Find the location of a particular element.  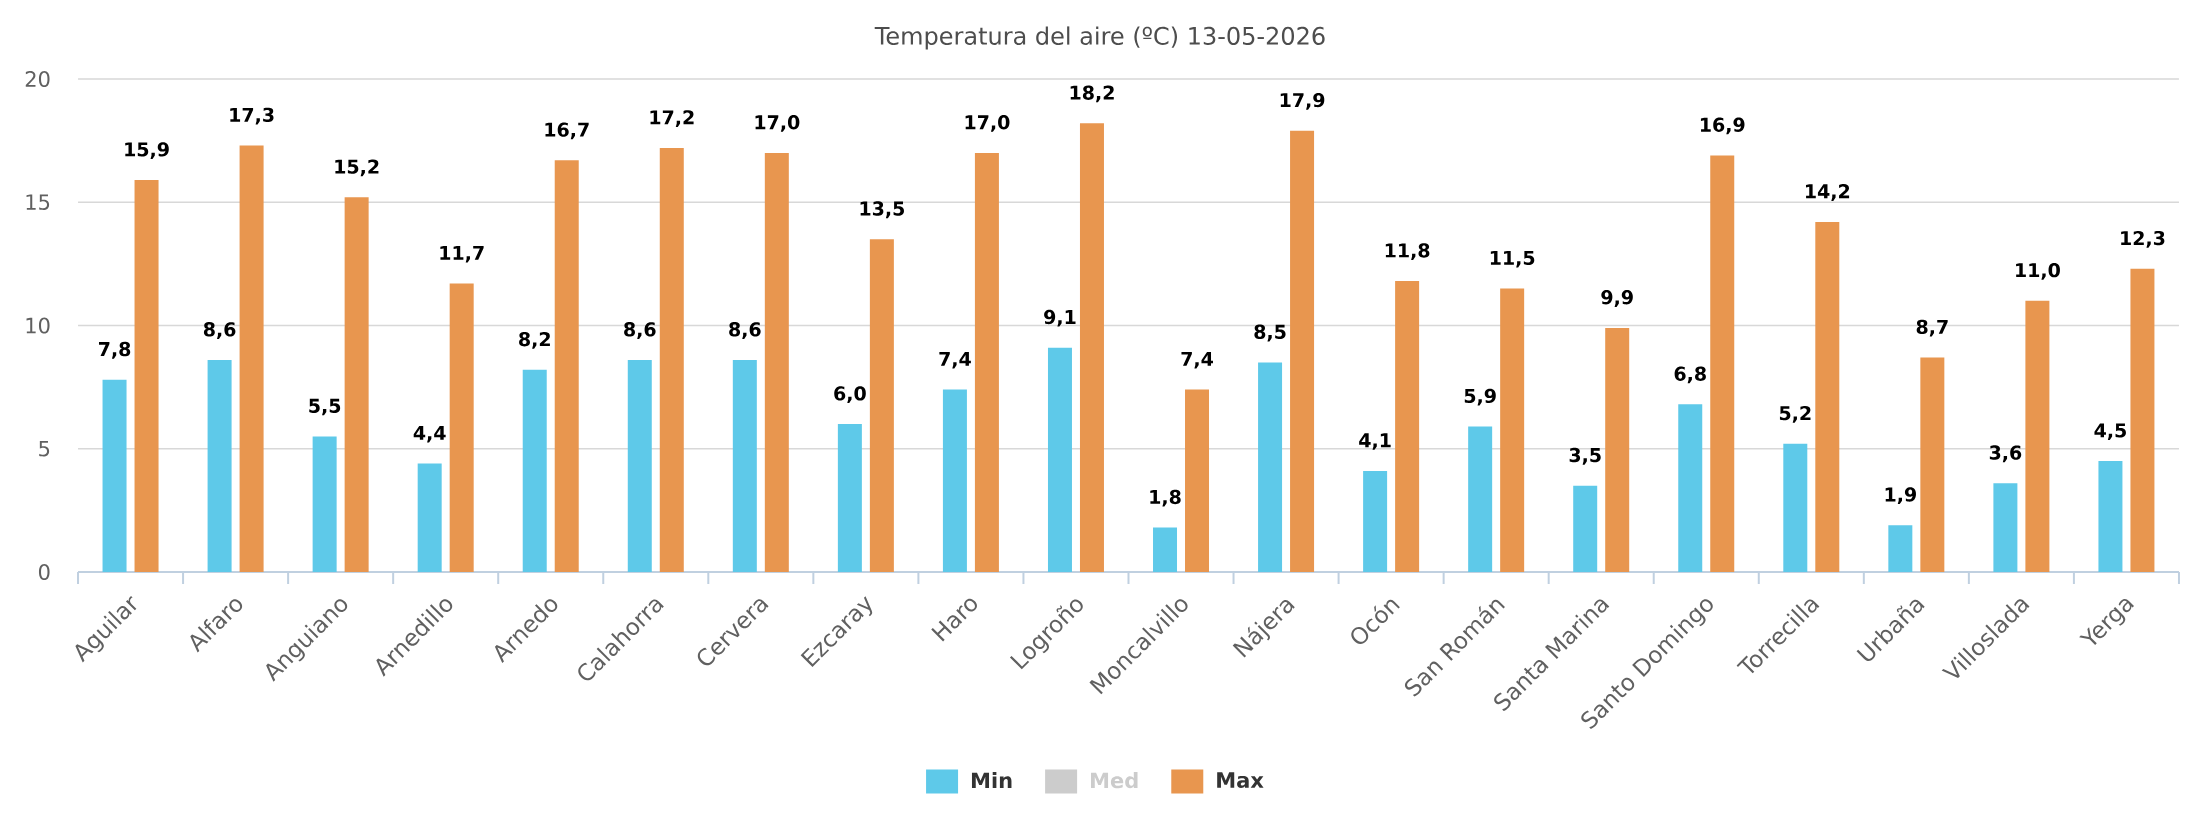

data-label: 17,9 is located at coordinates (1302, 101).